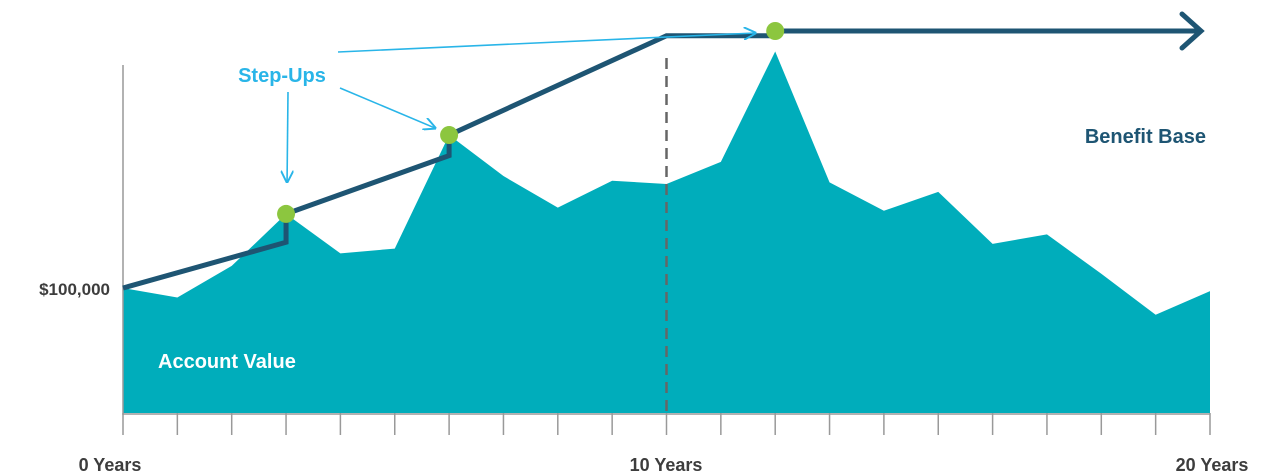  What do you see at coordinates (74, 289) in the screenshot?
I see `y-tick-label-100000: $100,000` at bounding box center [74, 289].